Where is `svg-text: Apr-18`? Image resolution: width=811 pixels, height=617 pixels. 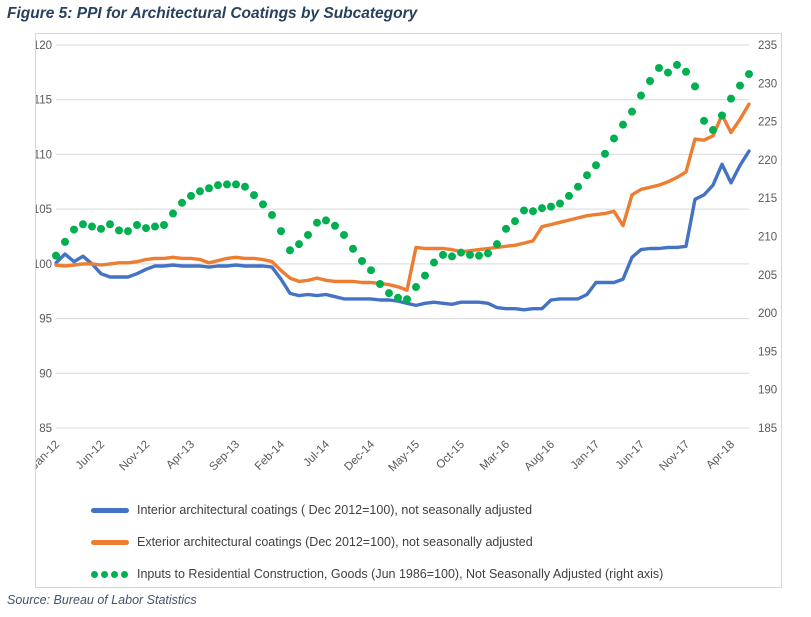
svg-text: Apr-18 is located at coordinates (720, 455).